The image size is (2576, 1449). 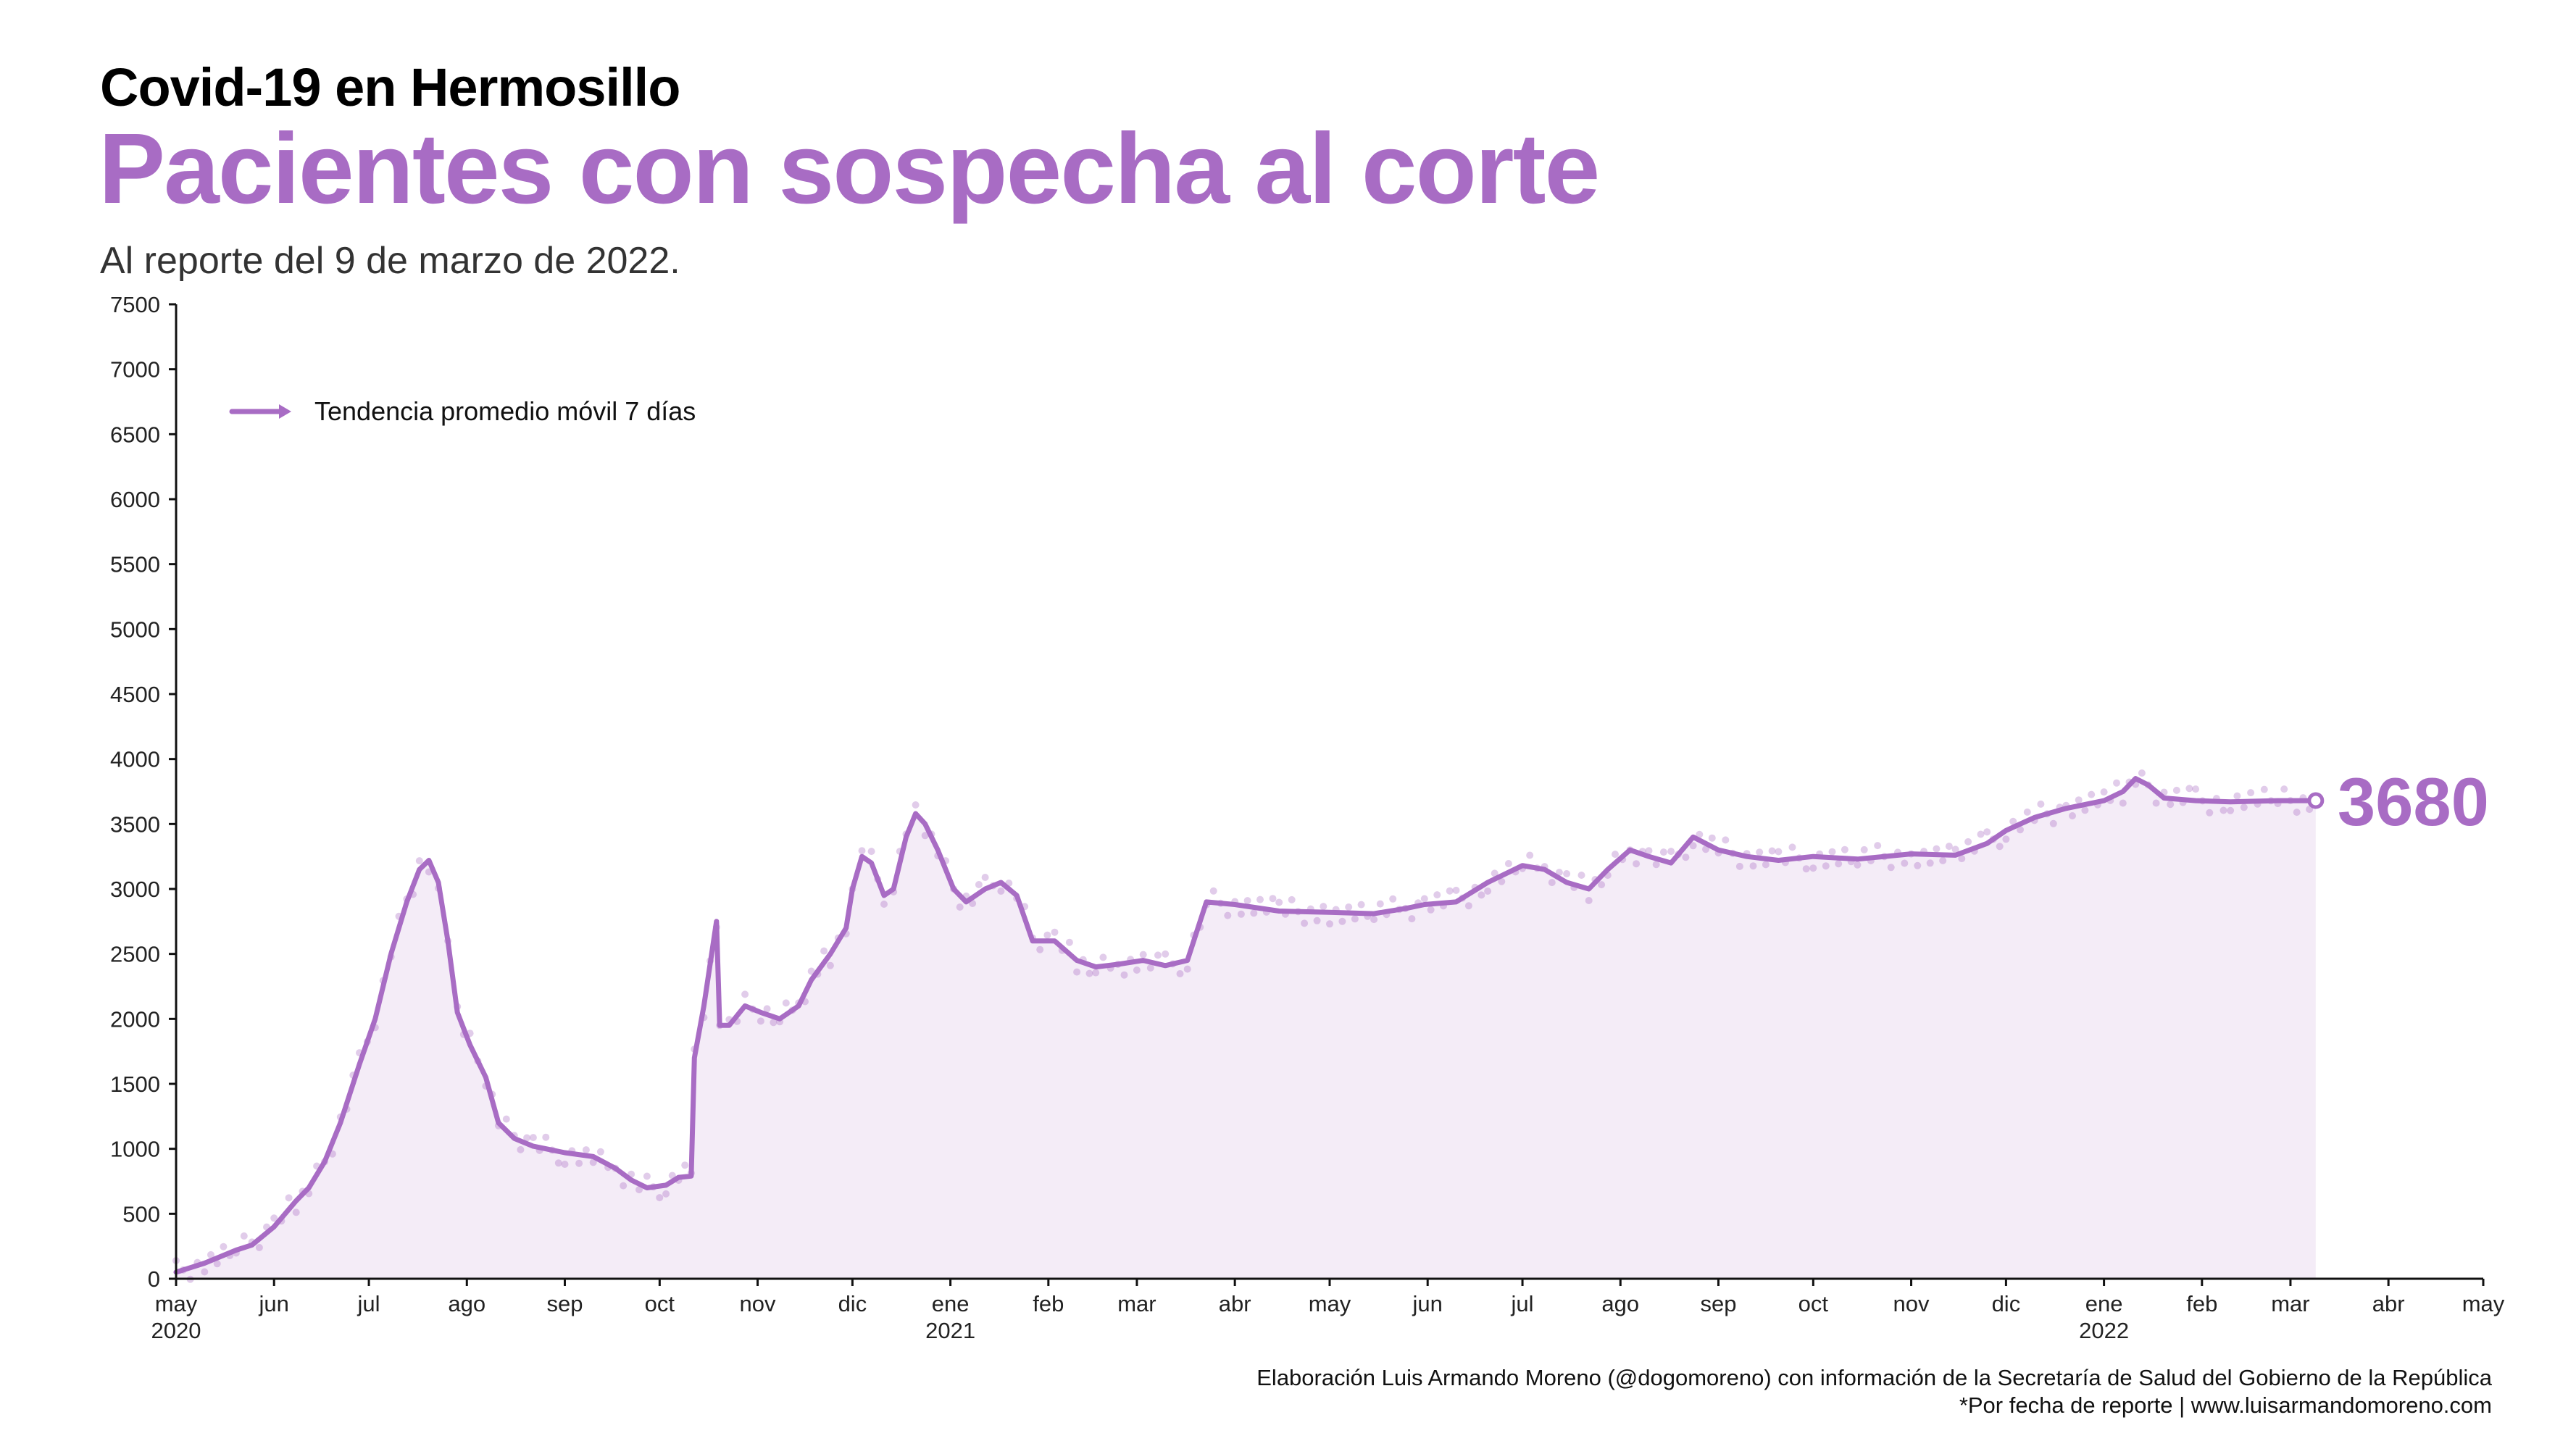 What do you see at coordinates (135, 370) in the screenshot?
I see `y-tick-label: 7000` at bounding box center [135, 370].